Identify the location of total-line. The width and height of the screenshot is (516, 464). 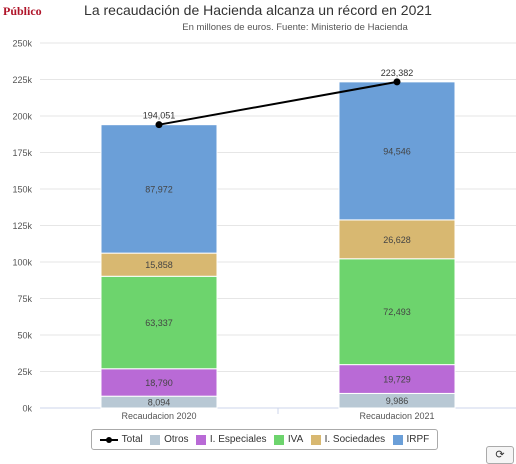
(278, 103).